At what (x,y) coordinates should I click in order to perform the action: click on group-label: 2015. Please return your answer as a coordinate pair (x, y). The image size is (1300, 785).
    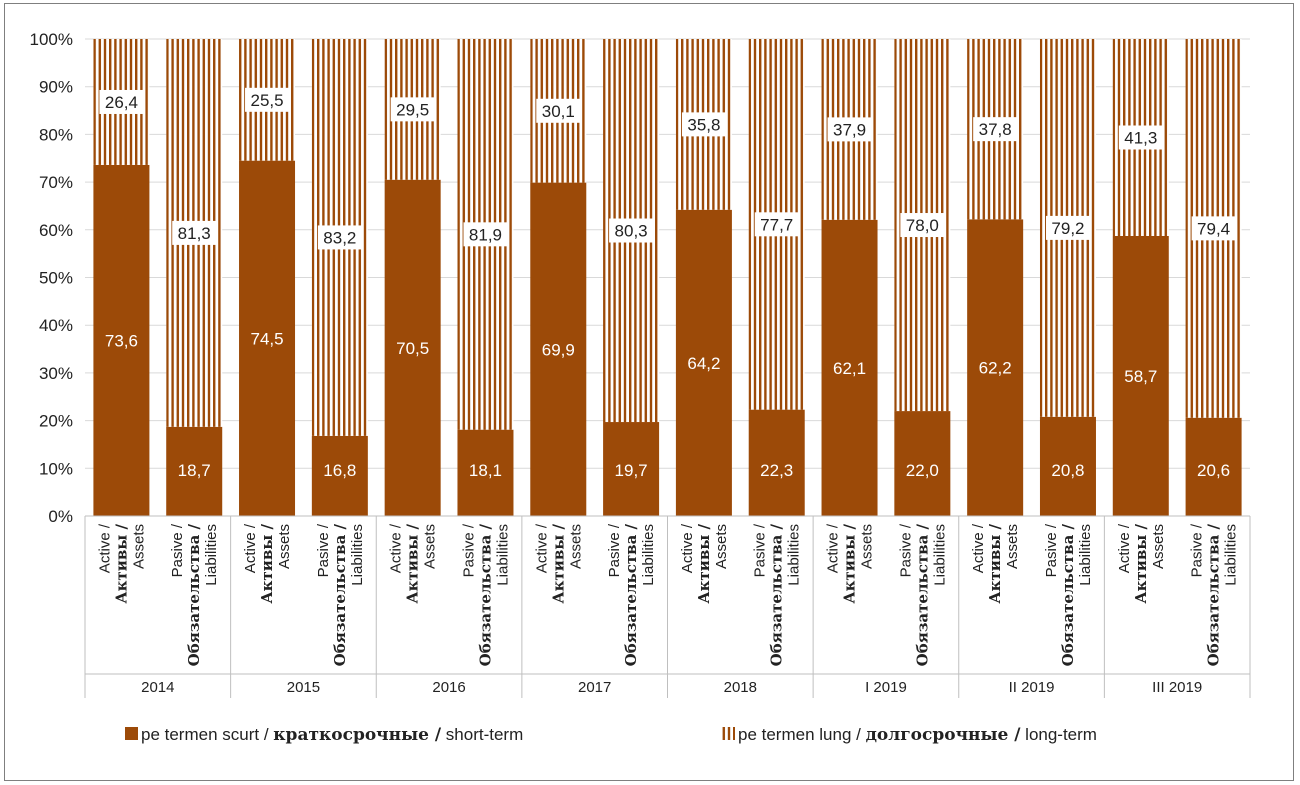
    Looking at the image, I should click on (303, 687).